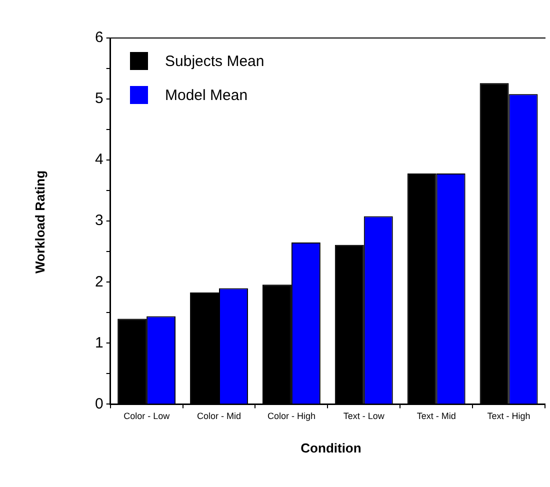  Describe the element at coordinates (99, 99) in the screenshot. I see `y-tick-label: 5` at that location.